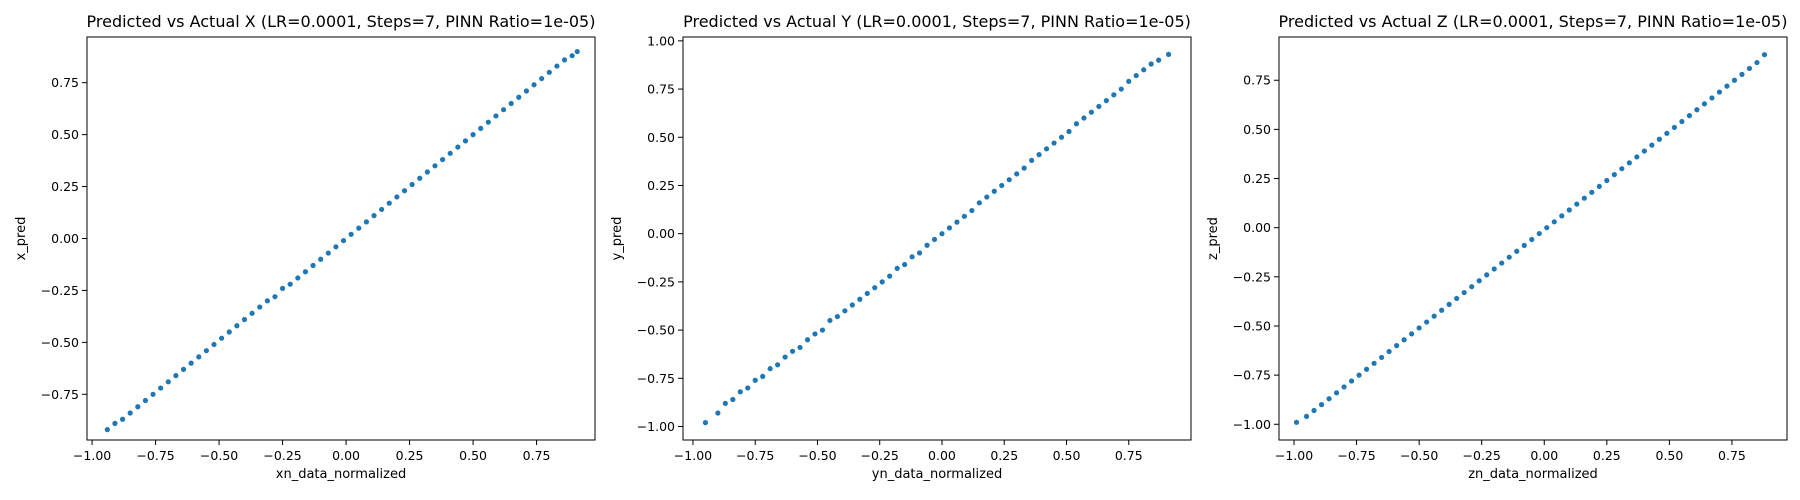  What do you see at coordinates (661, 137) in the screenshot?
I see `y-tick-label: 0.50` at bounding box center [661, 137].